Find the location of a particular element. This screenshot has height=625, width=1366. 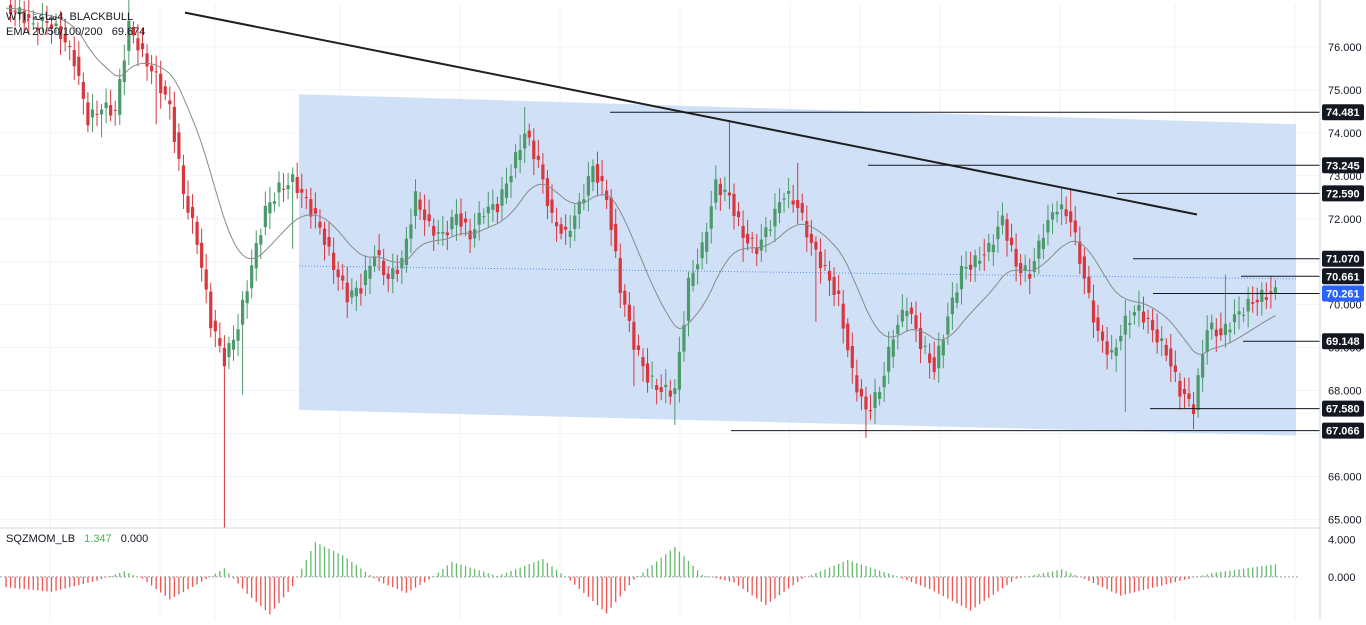

price-level-label: 73.245 is located at coordinates (1343, 166).